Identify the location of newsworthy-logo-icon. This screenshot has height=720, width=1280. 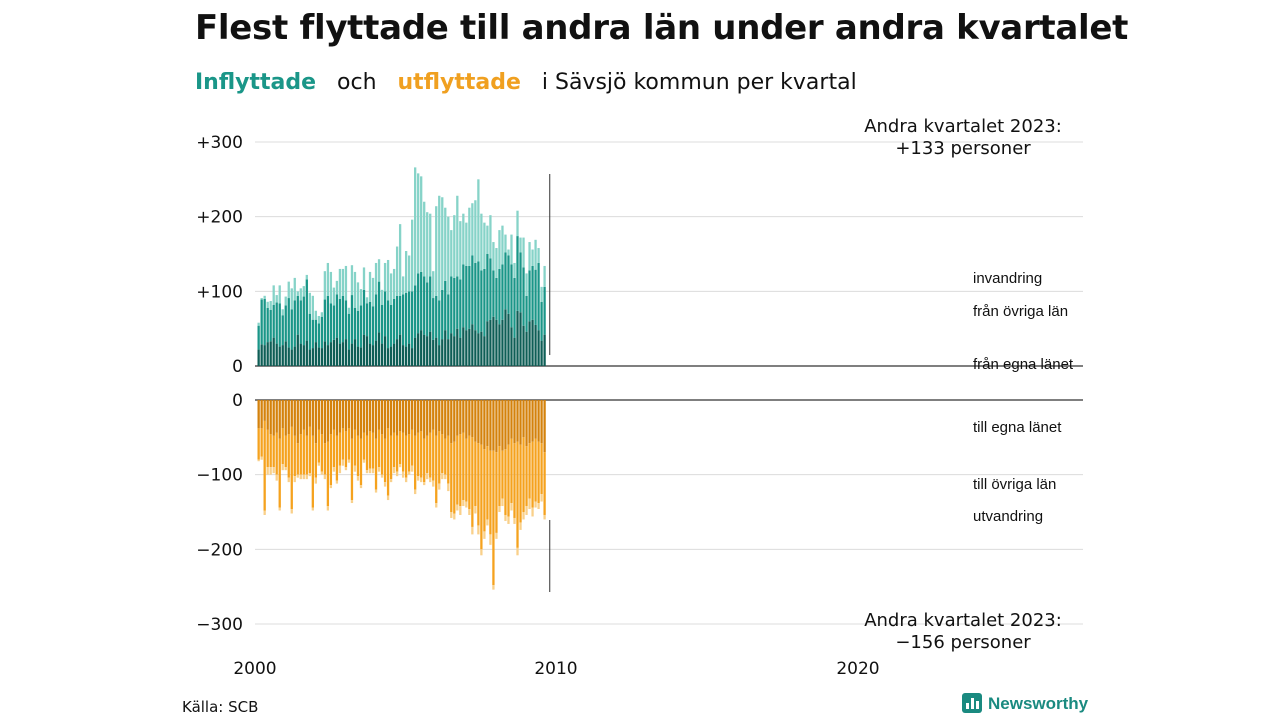
(972, 703).